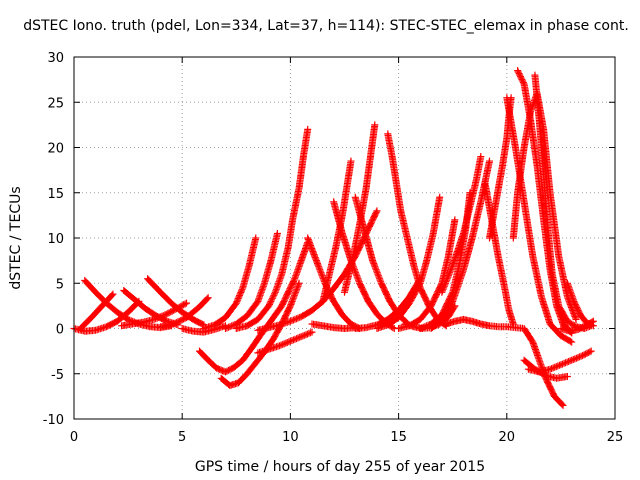  I want to click on x-tick-label: 25, so click(615, 437).